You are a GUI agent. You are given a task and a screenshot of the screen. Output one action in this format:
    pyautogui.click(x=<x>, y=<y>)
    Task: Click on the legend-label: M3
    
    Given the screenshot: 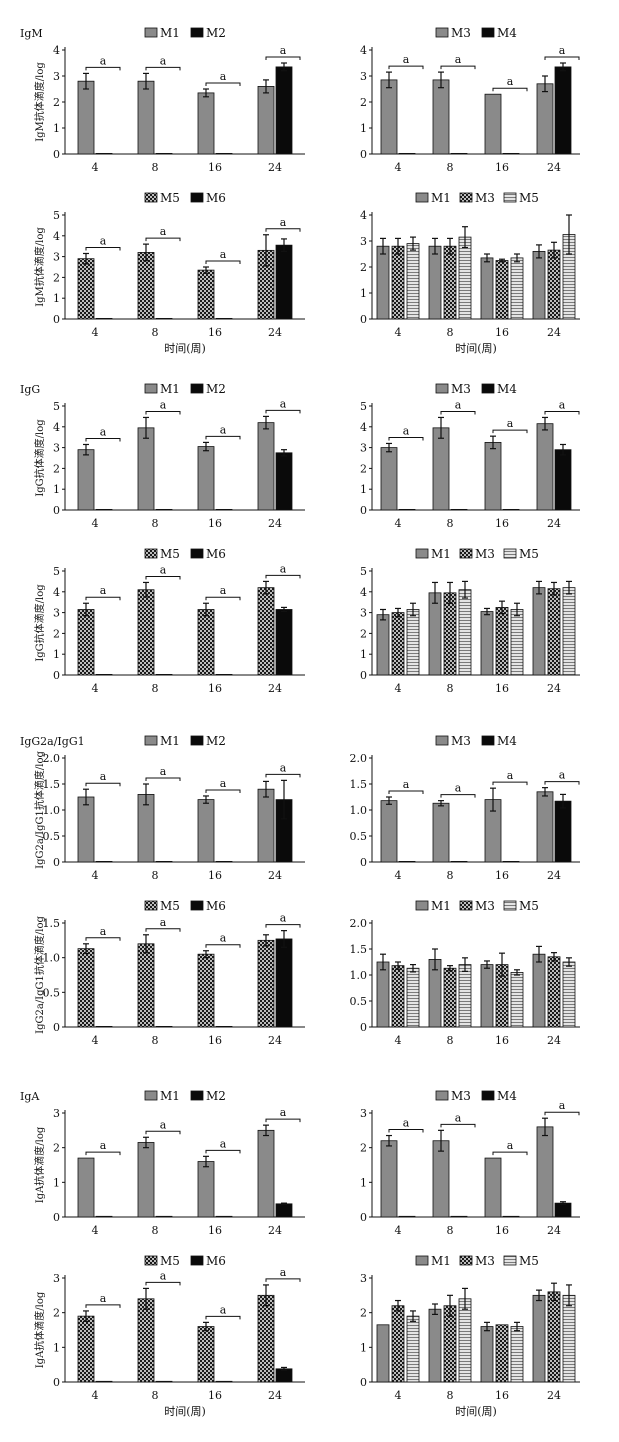 What is the action you would take?
    pyautogui.click(x=461, y=33)
    